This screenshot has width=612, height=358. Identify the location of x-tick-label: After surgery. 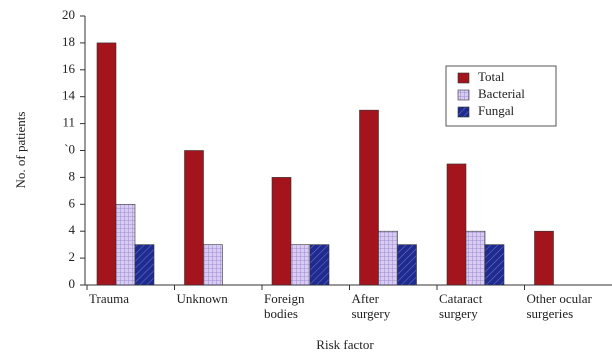
(371, 306).